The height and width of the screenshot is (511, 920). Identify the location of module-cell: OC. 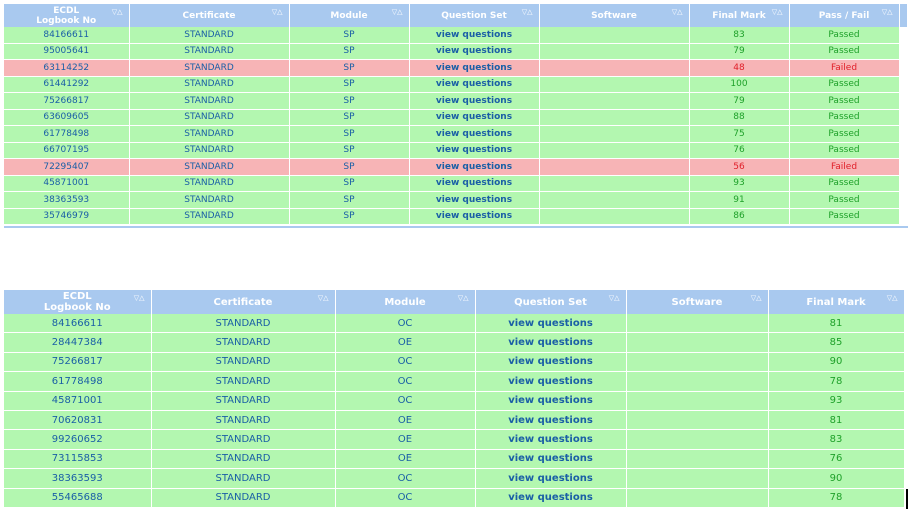
(405, 498).